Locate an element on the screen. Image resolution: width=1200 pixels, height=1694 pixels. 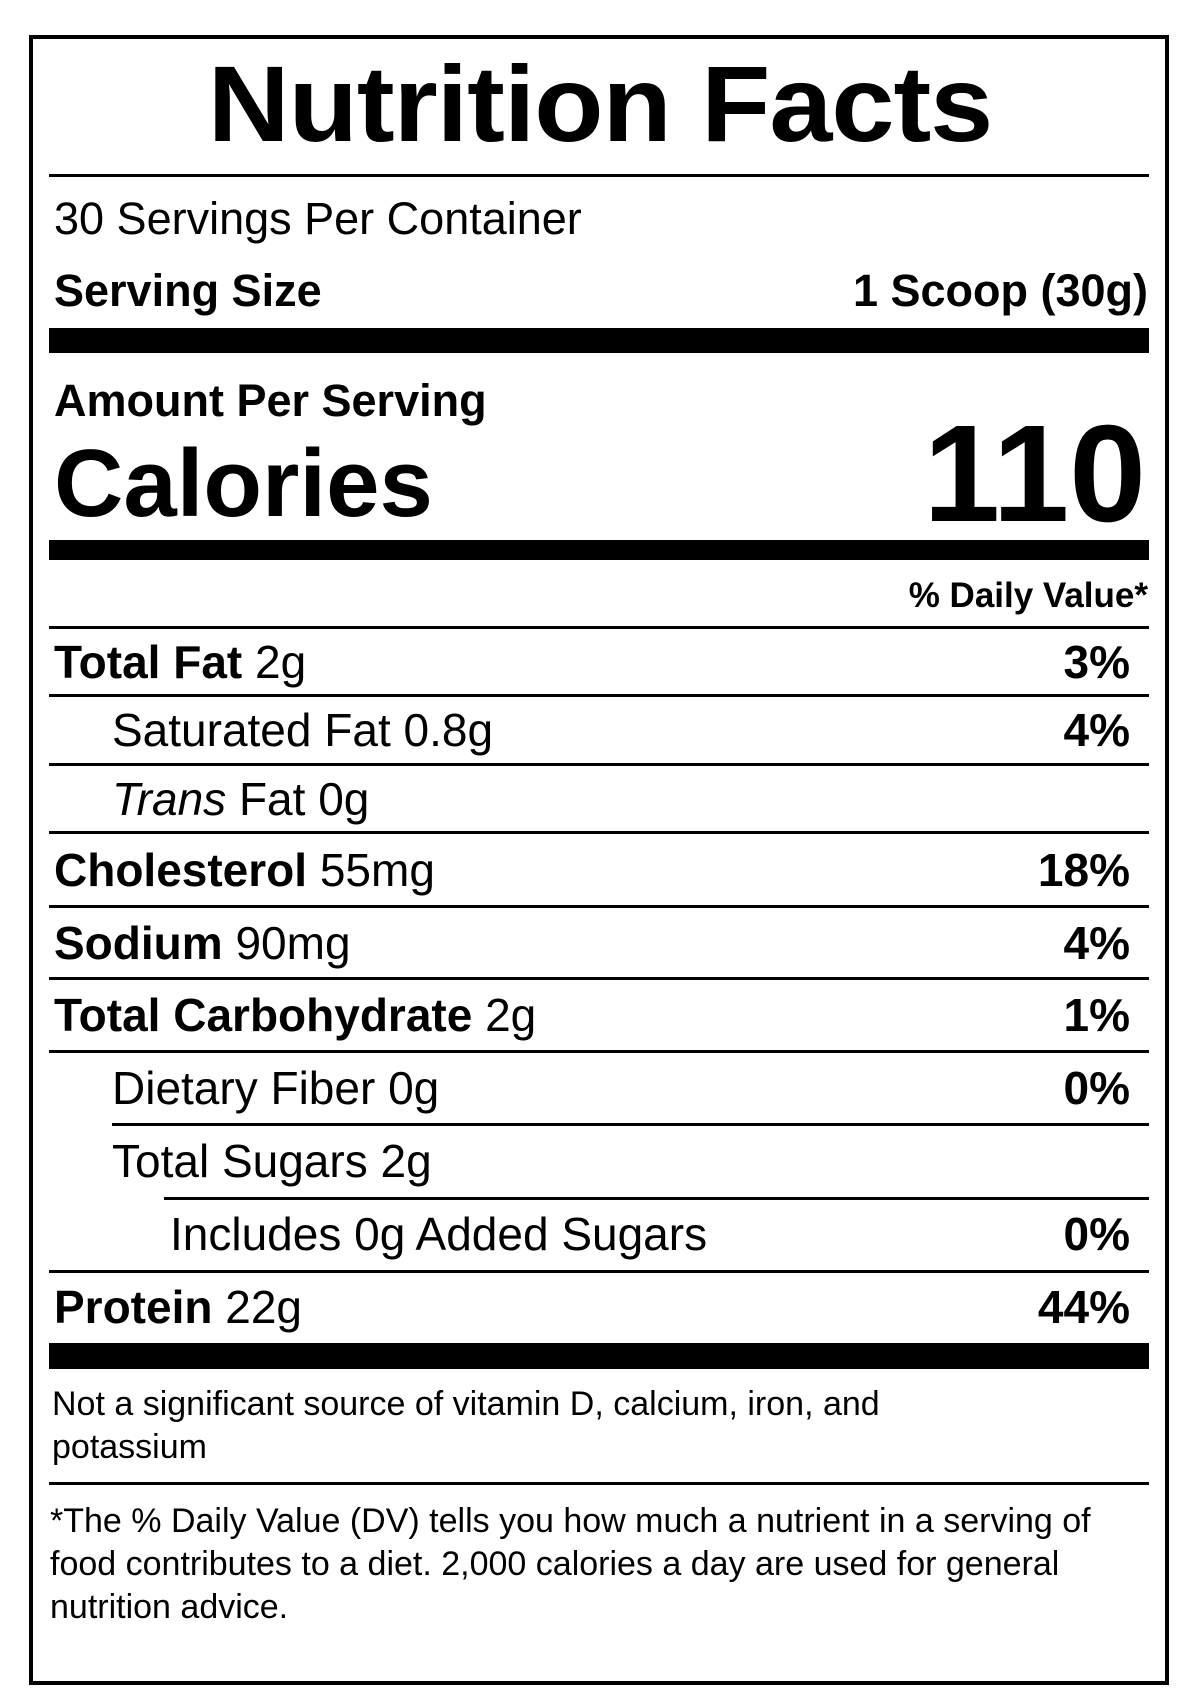
nutrient-amount: 0.8g is located at coordinates (448, 730).